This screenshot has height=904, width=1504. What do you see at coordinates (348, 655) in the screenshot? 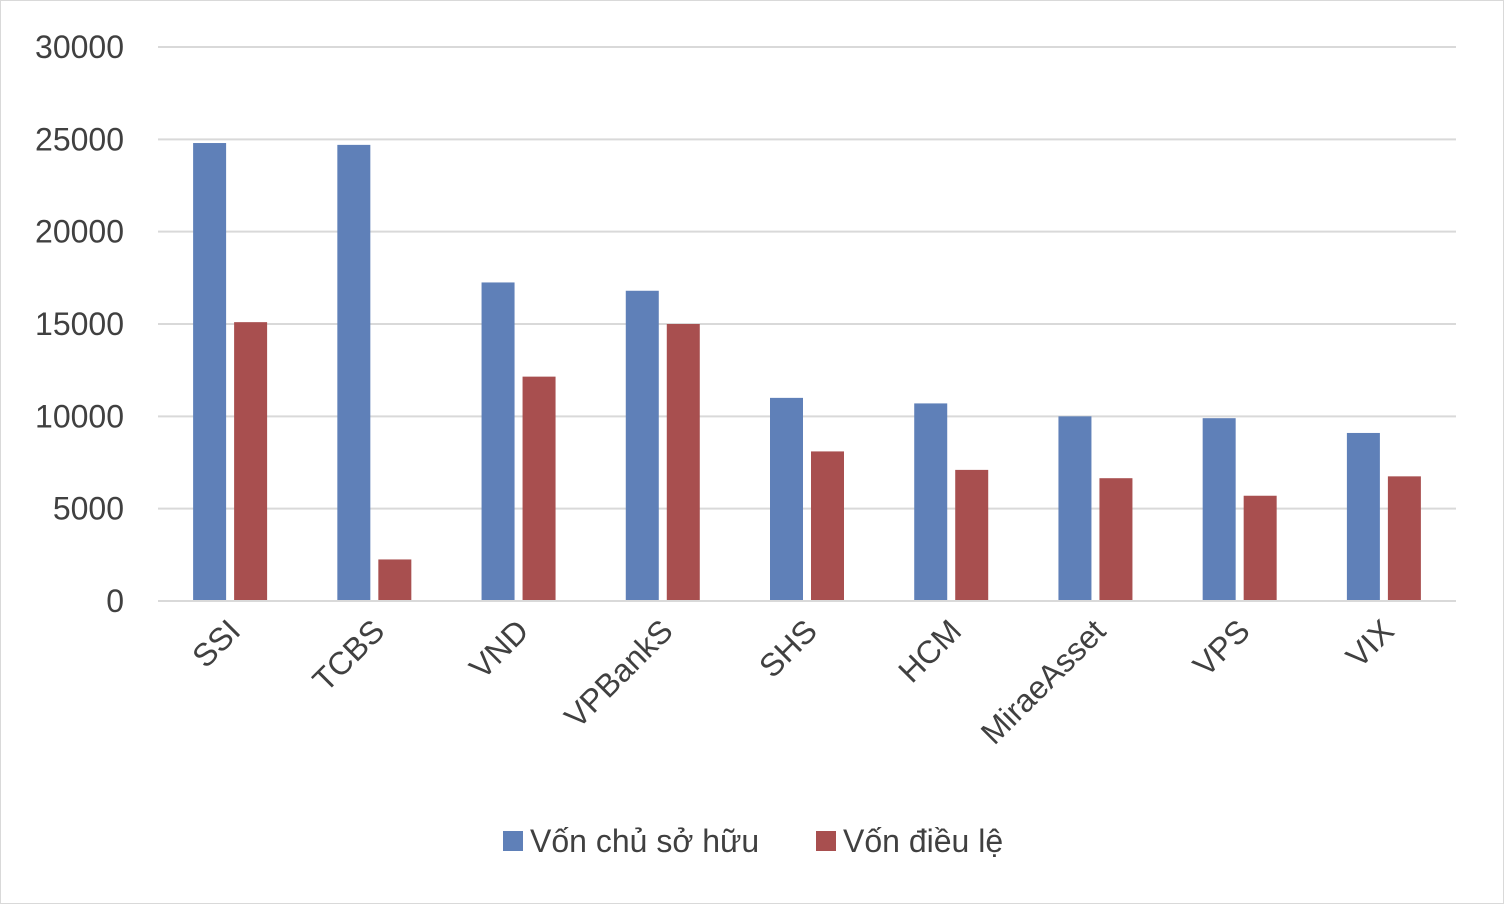
I see `x-tick-label: TCBS` at bounding box center [348, 655].